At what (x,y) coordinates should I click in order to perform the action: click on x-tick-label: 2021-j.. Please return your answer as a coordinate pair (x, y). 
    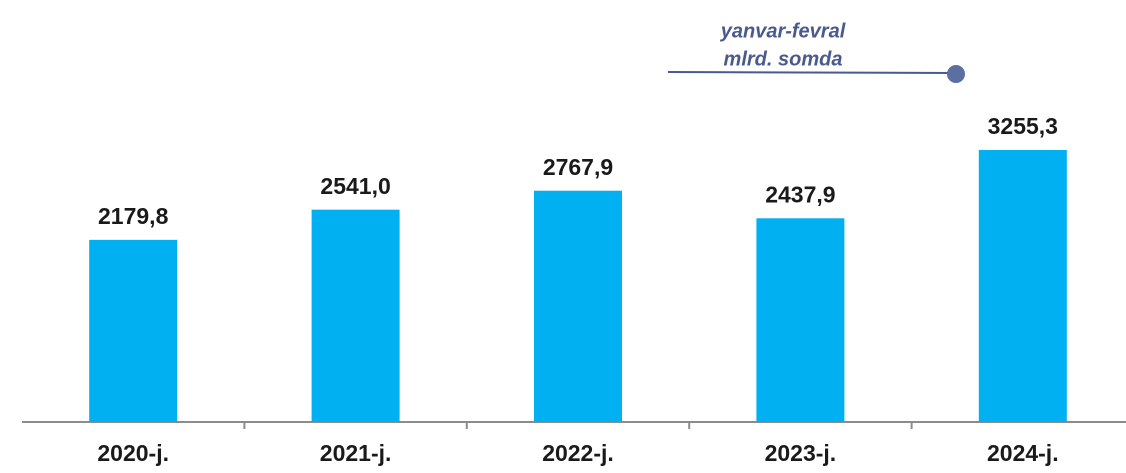
    Looking at the image, I should click on (356, 453).